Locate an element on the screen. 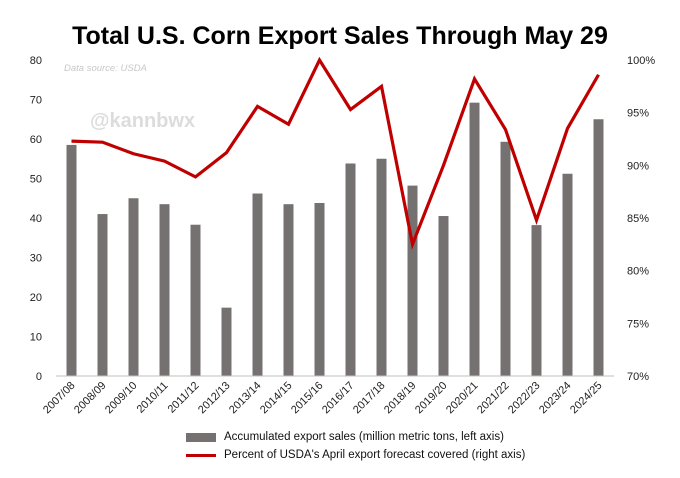  x-tick-label: 2008/09 is located at coordinates (90, 398).